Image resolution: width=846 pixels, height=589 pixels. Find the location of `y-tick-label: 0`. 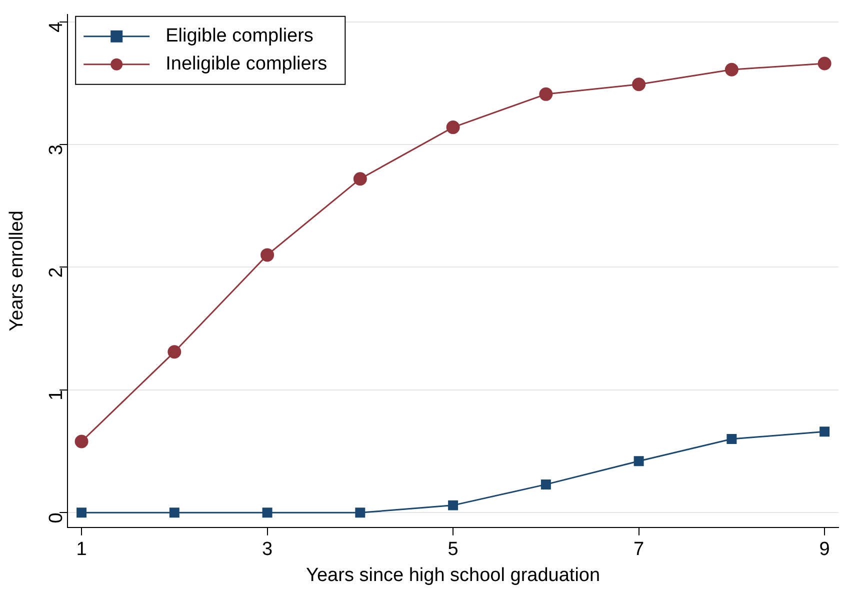

y-tick-label: 0 is located at coordinates (56, 518).